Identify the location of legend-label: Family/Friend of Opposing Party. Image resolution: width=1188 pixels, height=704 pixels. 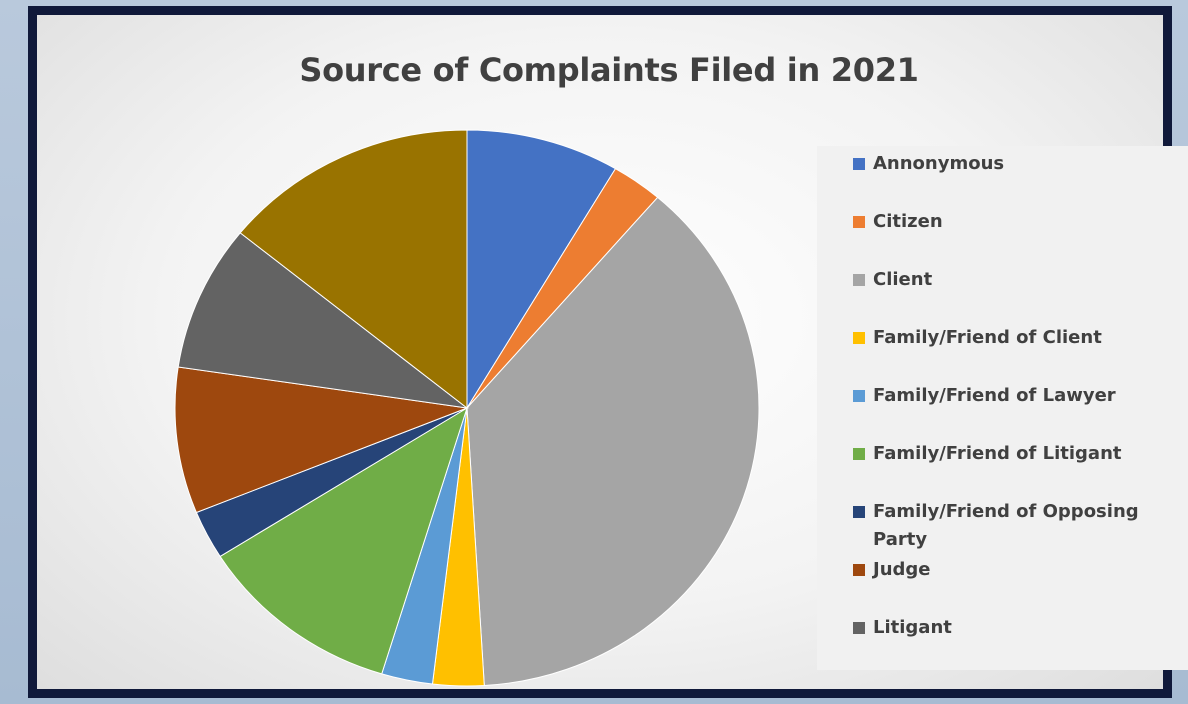
(1006, 525).